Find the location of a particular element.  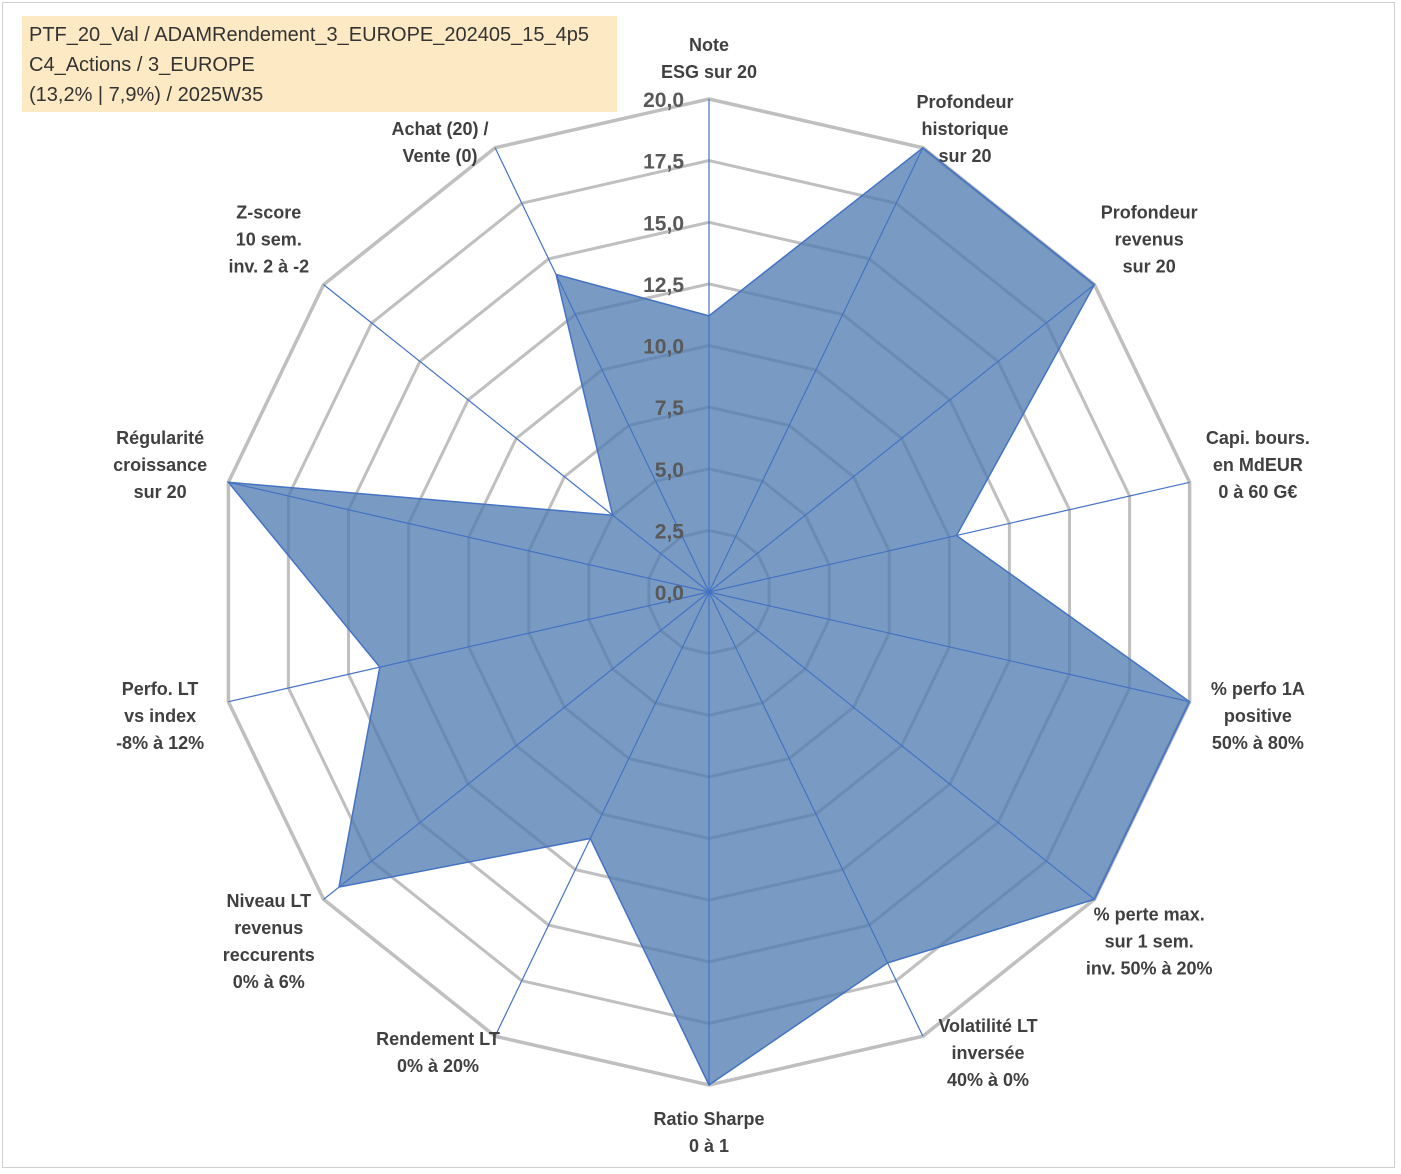

tick-label: 17,5 is located at coordinates (663, 162).